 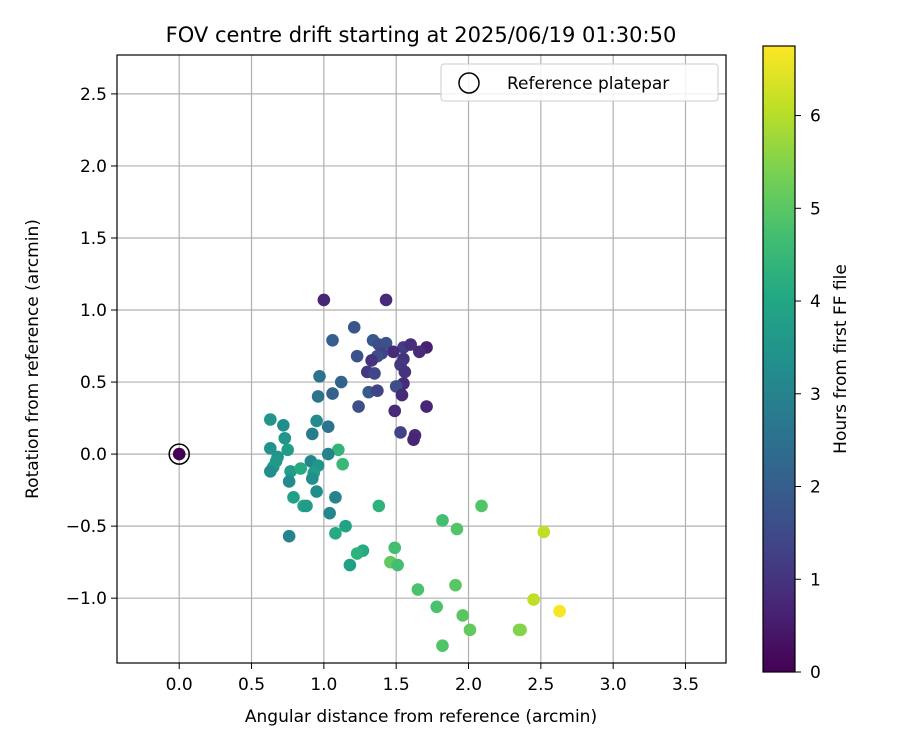 I want to click on colorbar-ticks: 0 1 2 3 4 5 6, so click(x=808, y=395).